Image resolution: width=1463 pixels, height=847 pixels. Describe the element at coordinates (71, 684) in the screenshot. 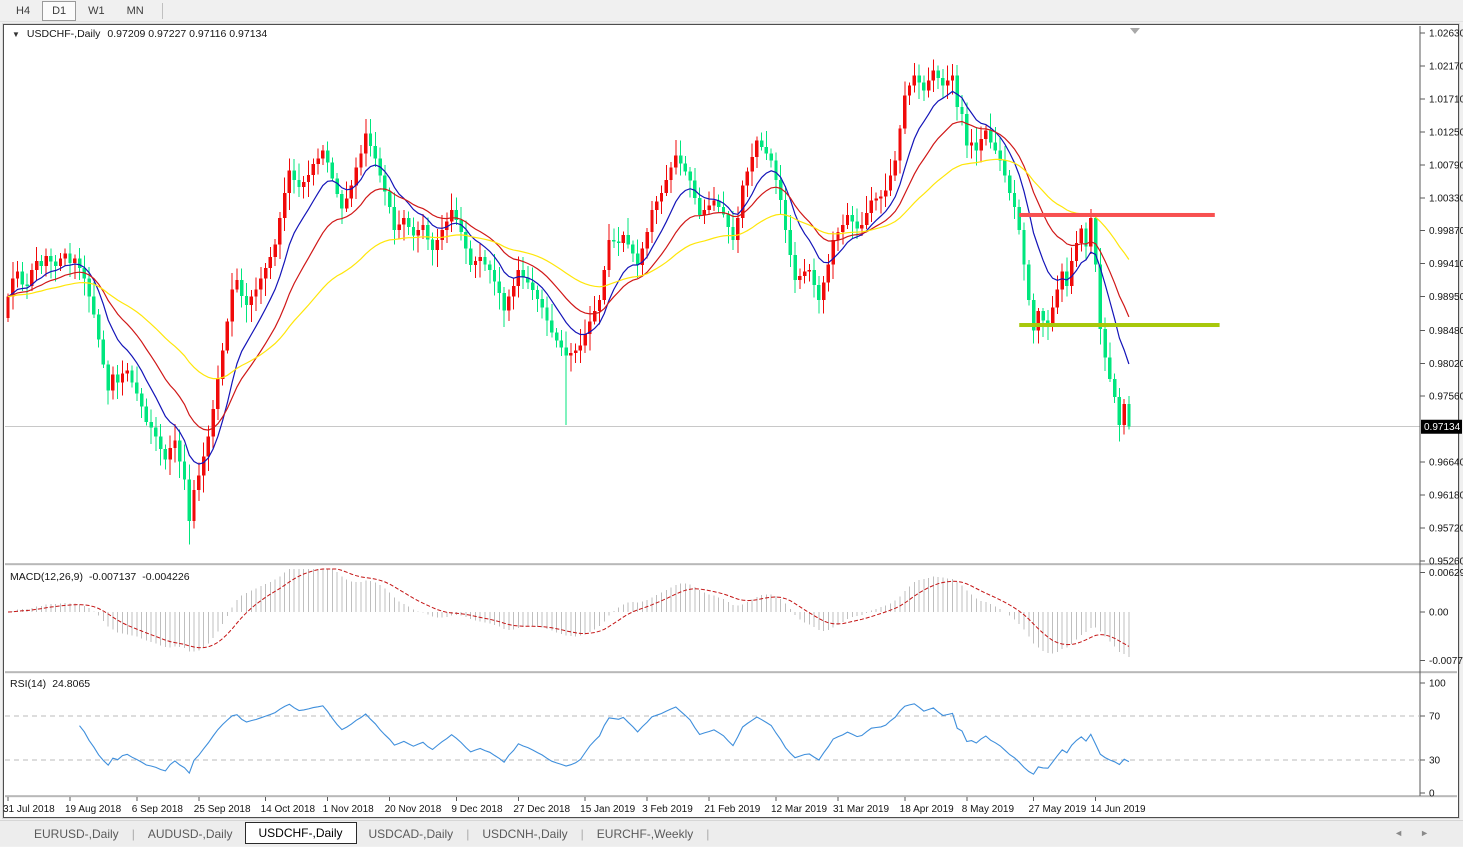

I see `rsi-value: 24.8065` at that location.